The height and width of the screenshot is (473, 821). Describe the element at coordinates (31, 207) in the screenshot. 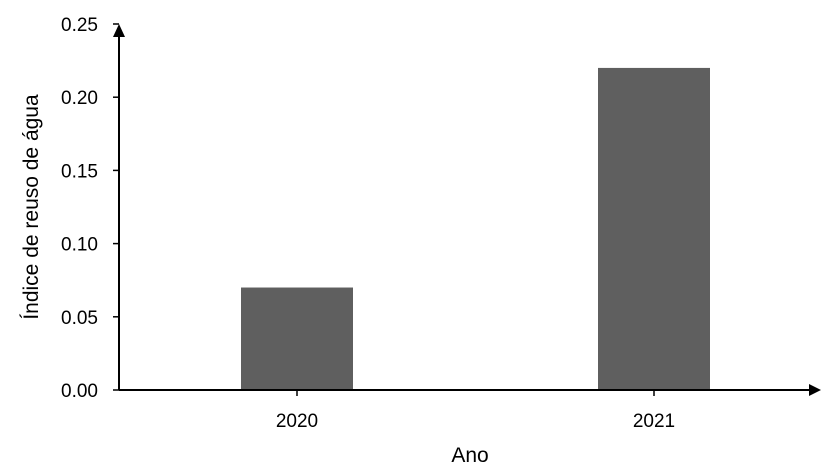

I see `y-axis-label: Índice de reuso de água` at that location.